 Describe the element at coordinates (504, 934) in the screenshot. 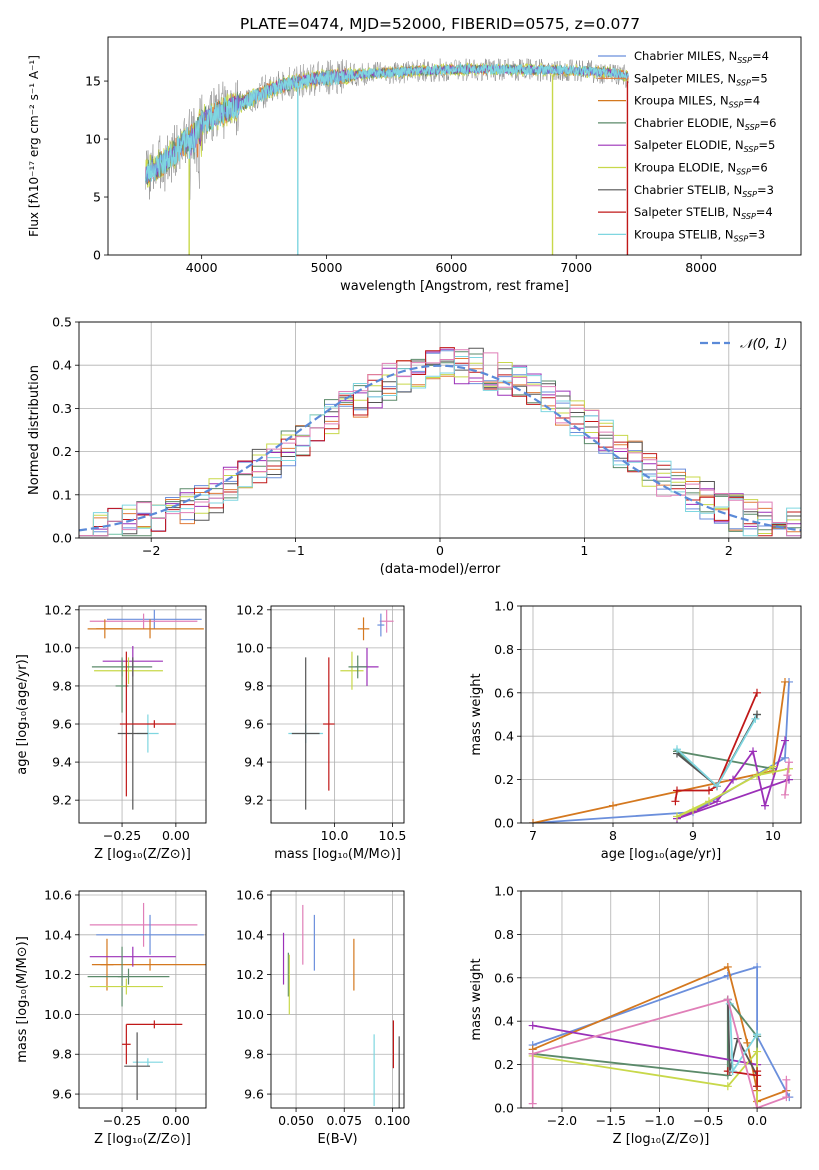

I see `y-tick-label: 0.8` at that location.